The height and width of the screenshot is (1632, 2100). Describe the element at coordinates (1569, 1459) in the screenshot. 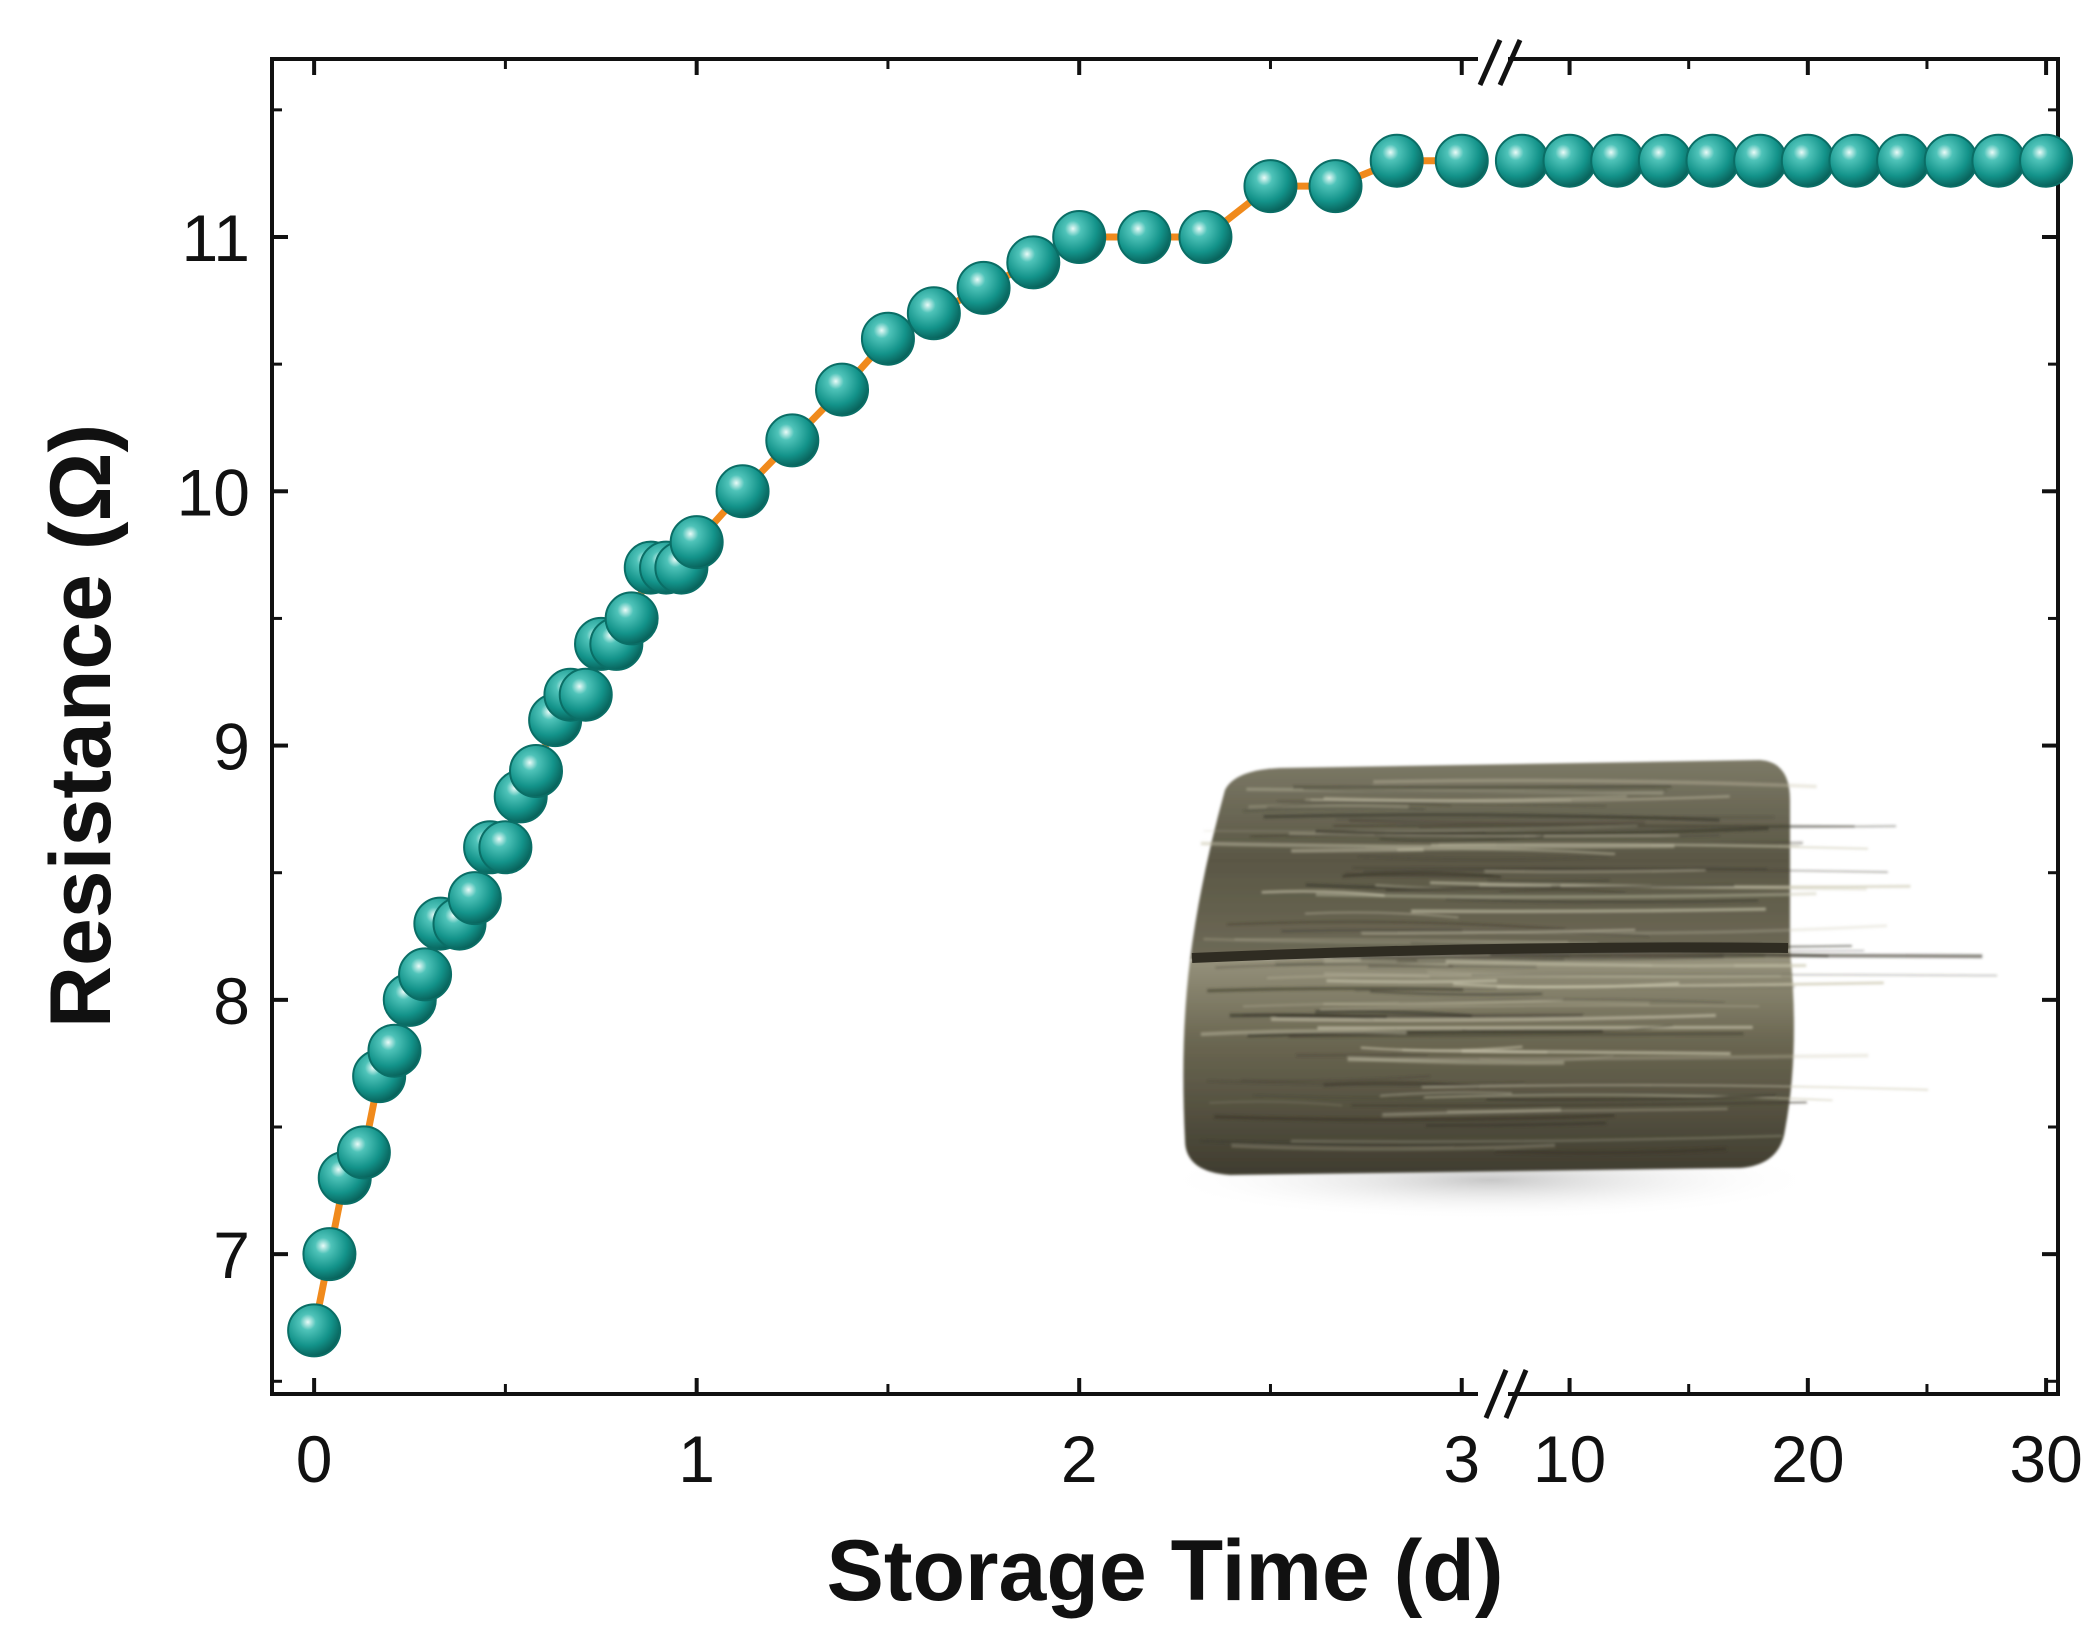

I see `x-tick-label: 10` at that location.